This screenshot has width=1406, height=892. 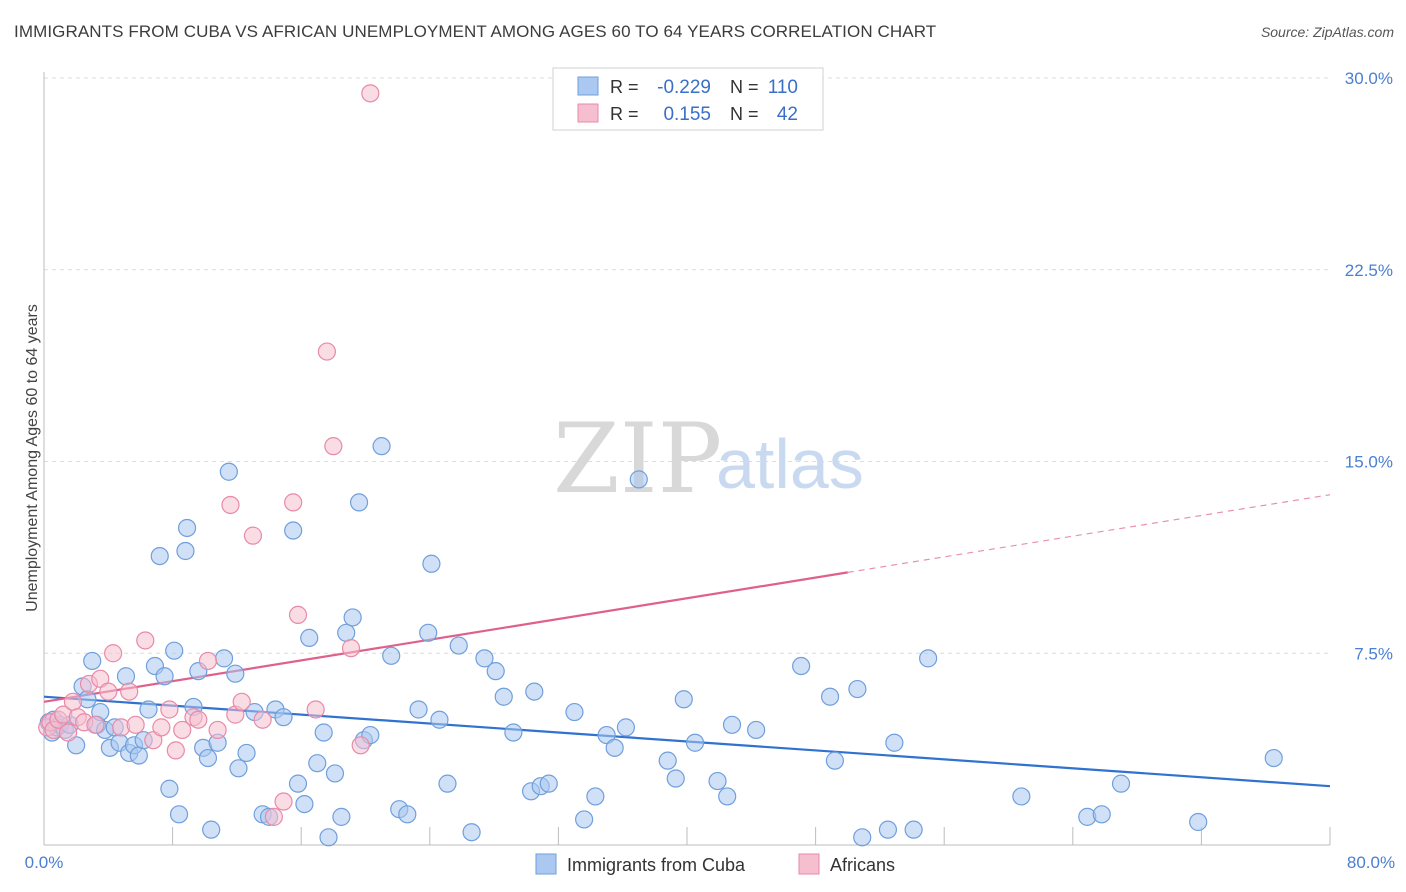 I want to click on correlation-legend: R = -0.229 N = 110 R = 0.155 N = 42, so click(x=688, y=99).